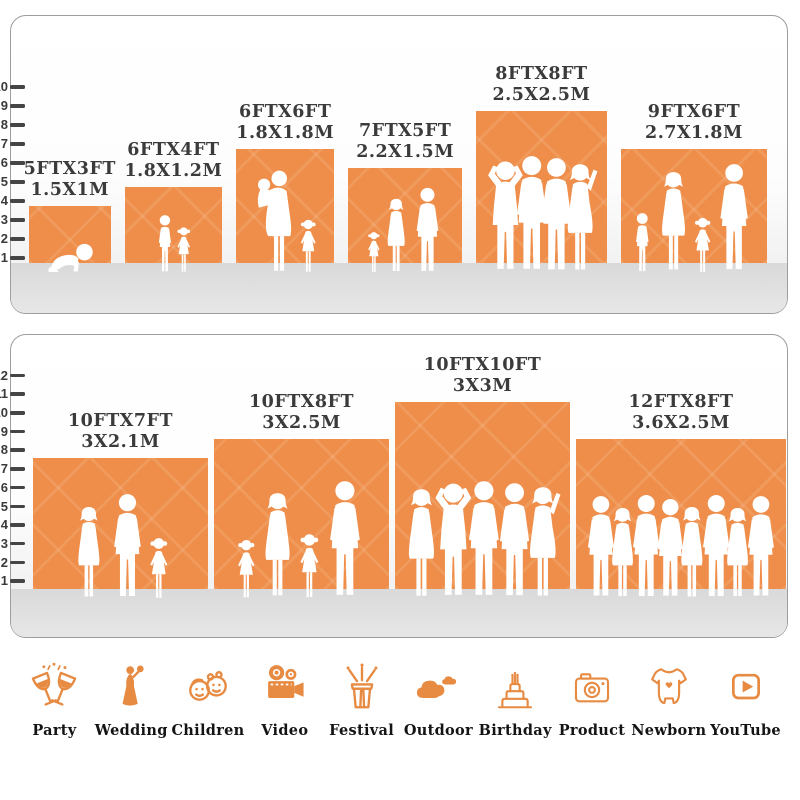 This screenshot has width=800, height=800. I want to click on backdrop-size-label: 10FTX7FT 3X2.1M, so click(121, 432).